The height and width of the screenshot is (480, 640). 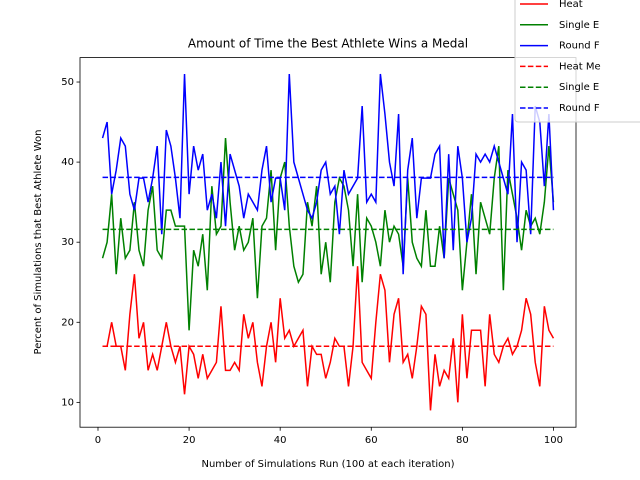 I want to click on y-tick-label: 10, so click(x=67, y=402).